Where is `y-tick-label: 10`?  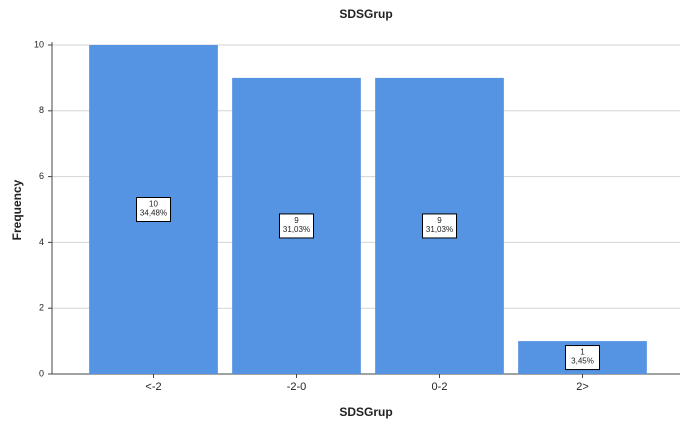
y-tick-label: 10 is located at coordinates (39, 44).